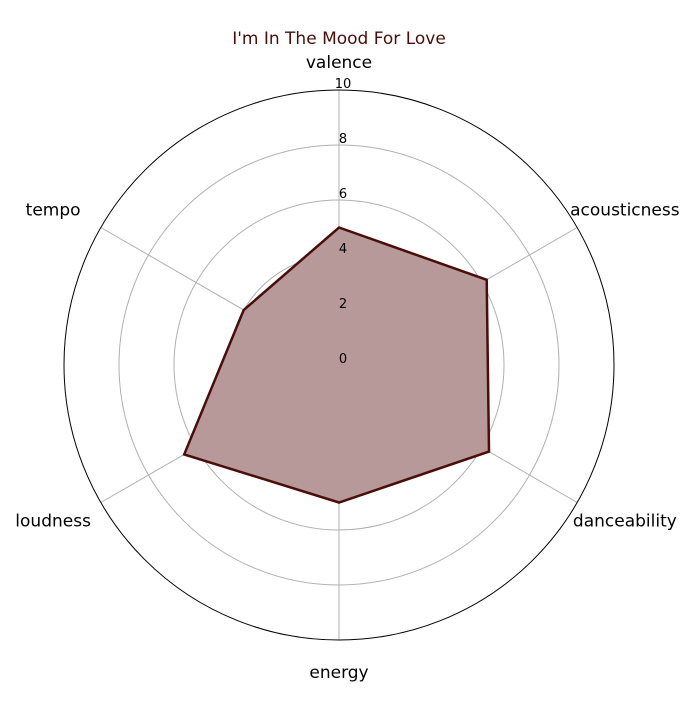  Describe the element at coordinates (343, 194) in the screenshot. I see `r-tick-label-3: 6` at that location.